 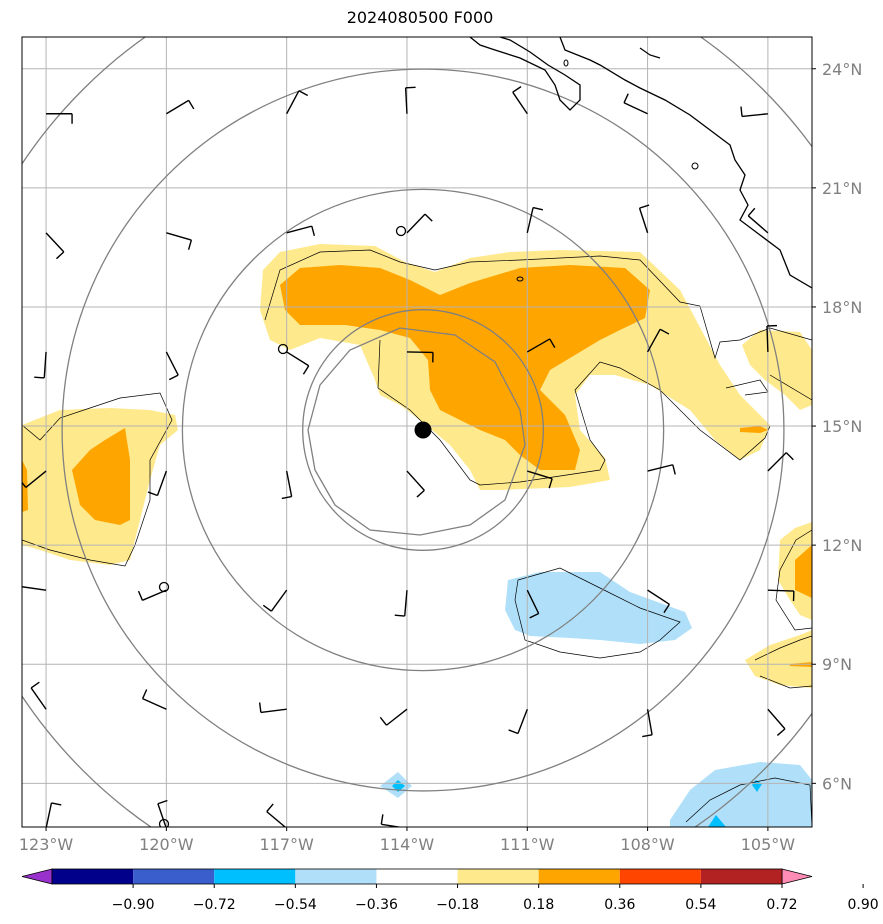 What do you see at coordinates (781, 905) in the screenshot?
I see `colorbar-label: 0.72` at bounding box center [781, 905].